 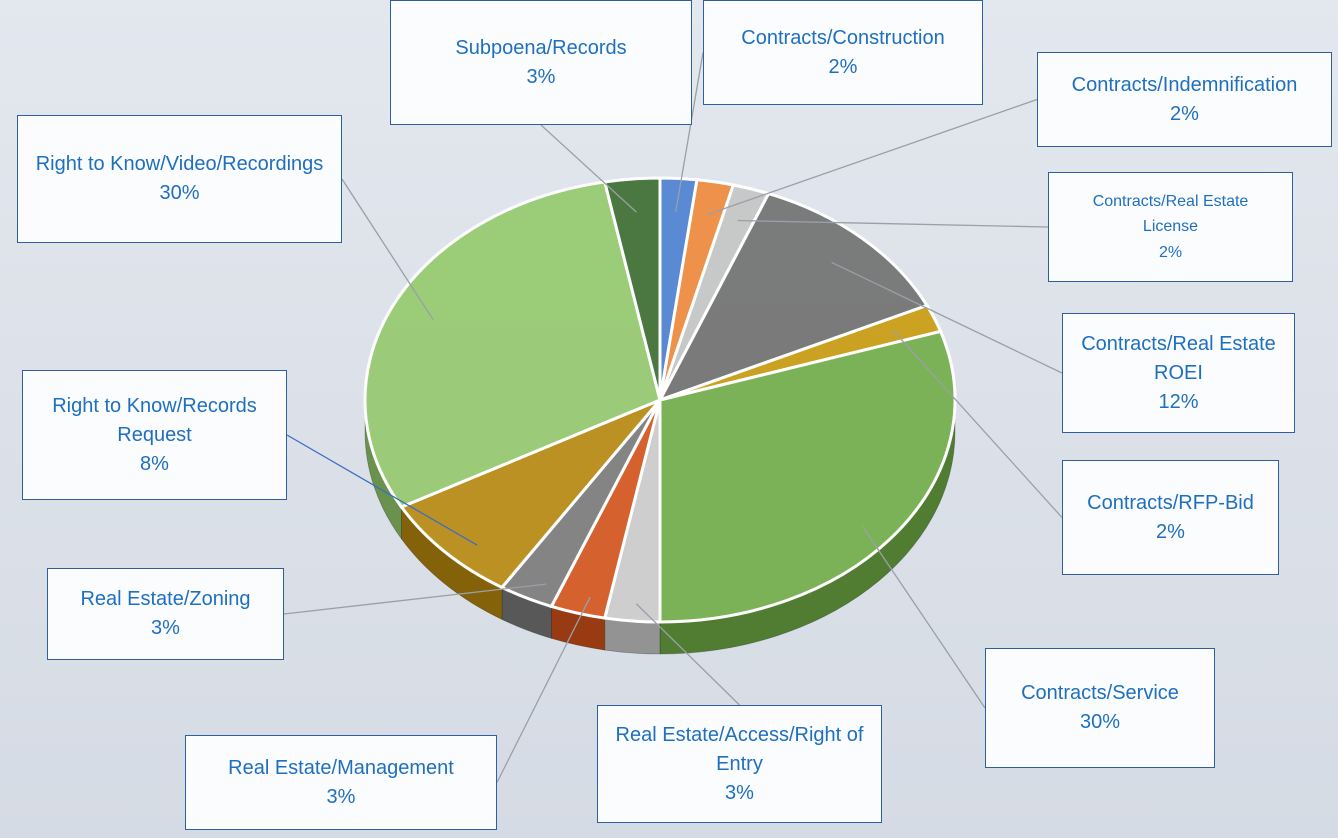 What do you see at coordinates (541, 62) in the screenshot?
I see `data-label-box: Subpoena/Records 3%` at bounding box center [541, 62].